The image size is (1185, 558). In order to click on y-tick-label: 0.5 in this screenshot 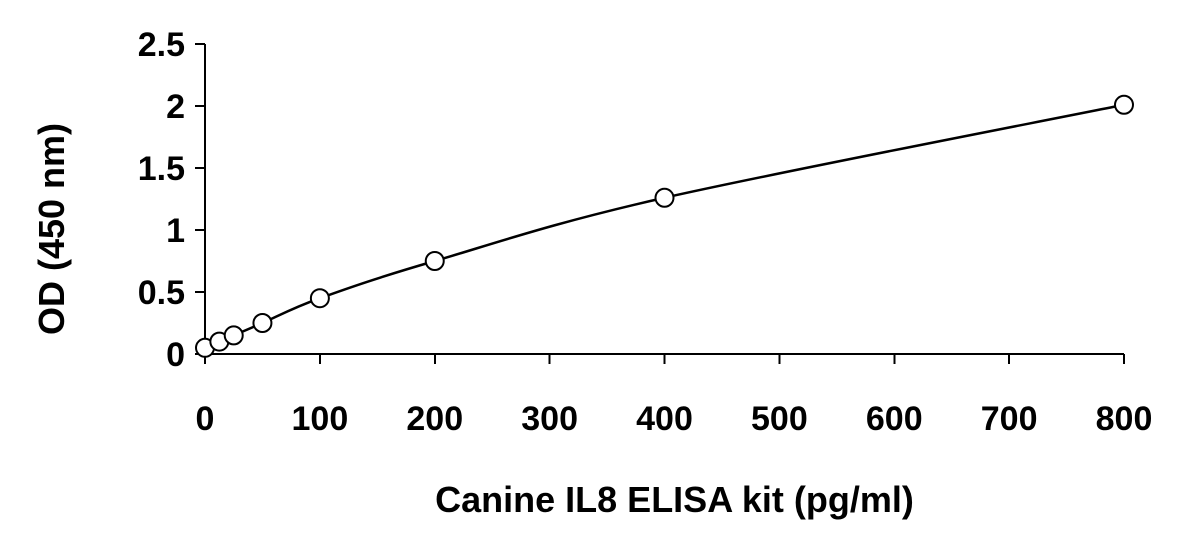, I will do `click(161, 293)`.